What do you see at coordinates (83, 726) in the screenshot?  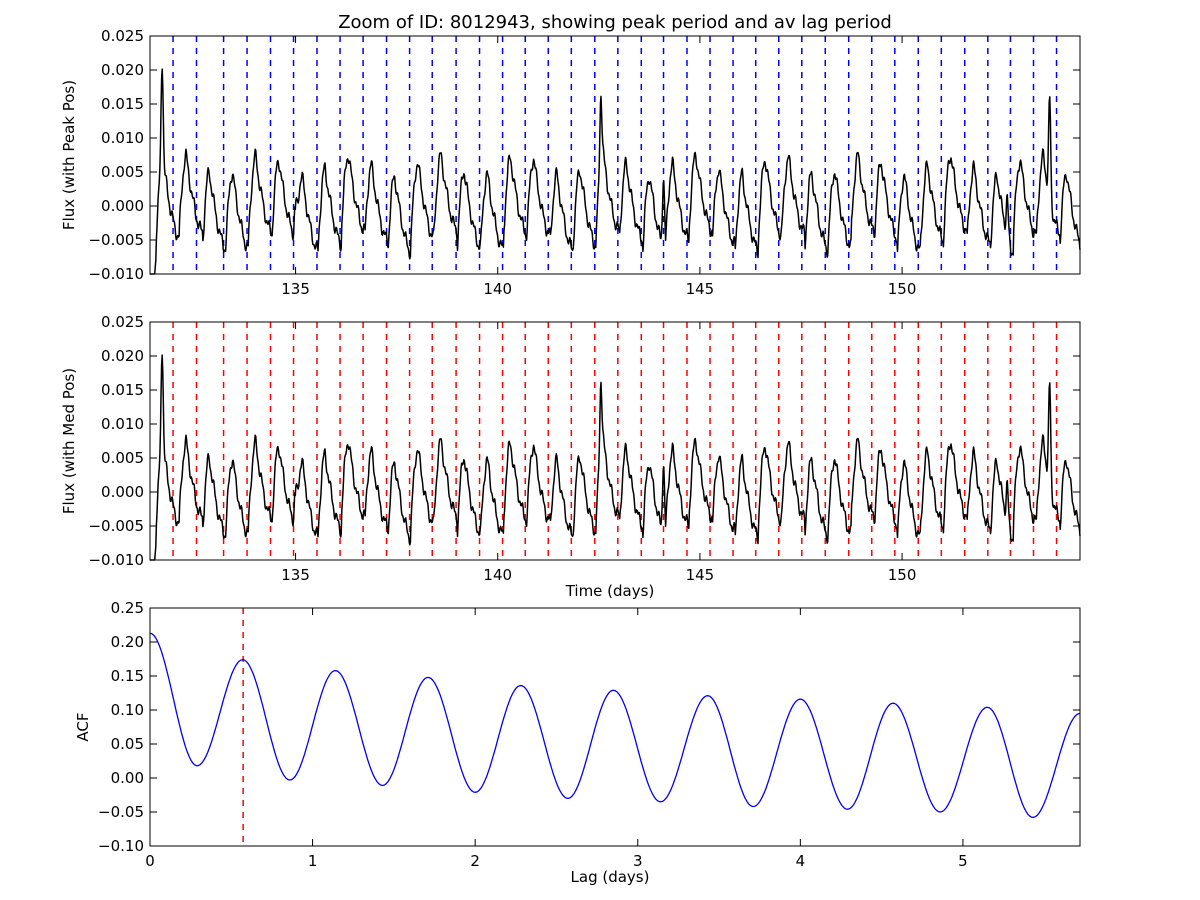 I see `y-axis-label: ACF` at bounding box center [83, 726].